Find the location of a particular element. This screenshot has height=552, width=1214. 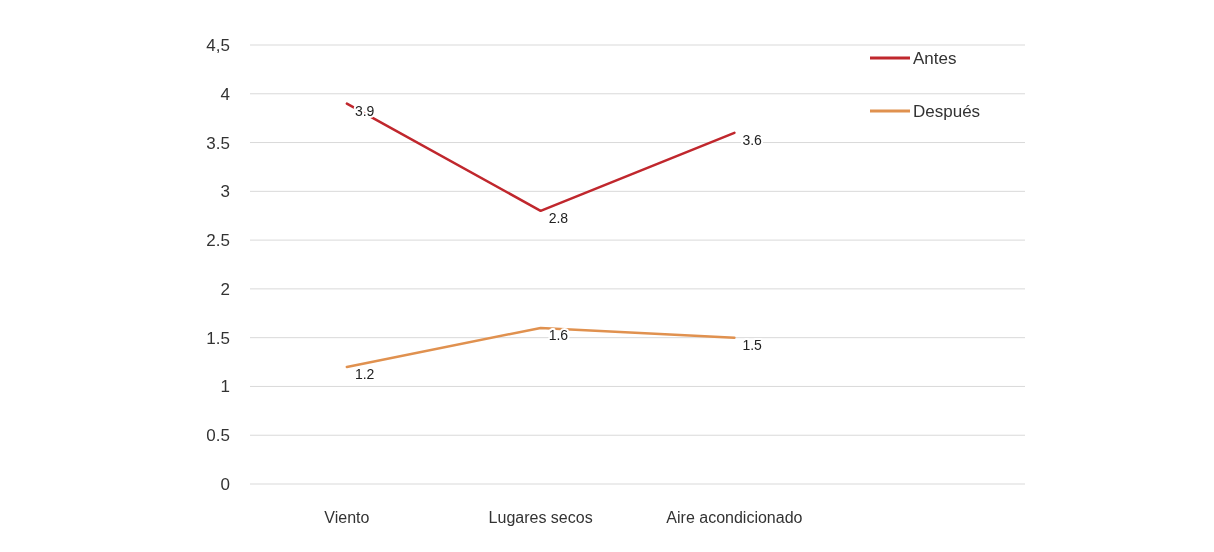

data-label: 1.6 is located at coordinates (558, 334).